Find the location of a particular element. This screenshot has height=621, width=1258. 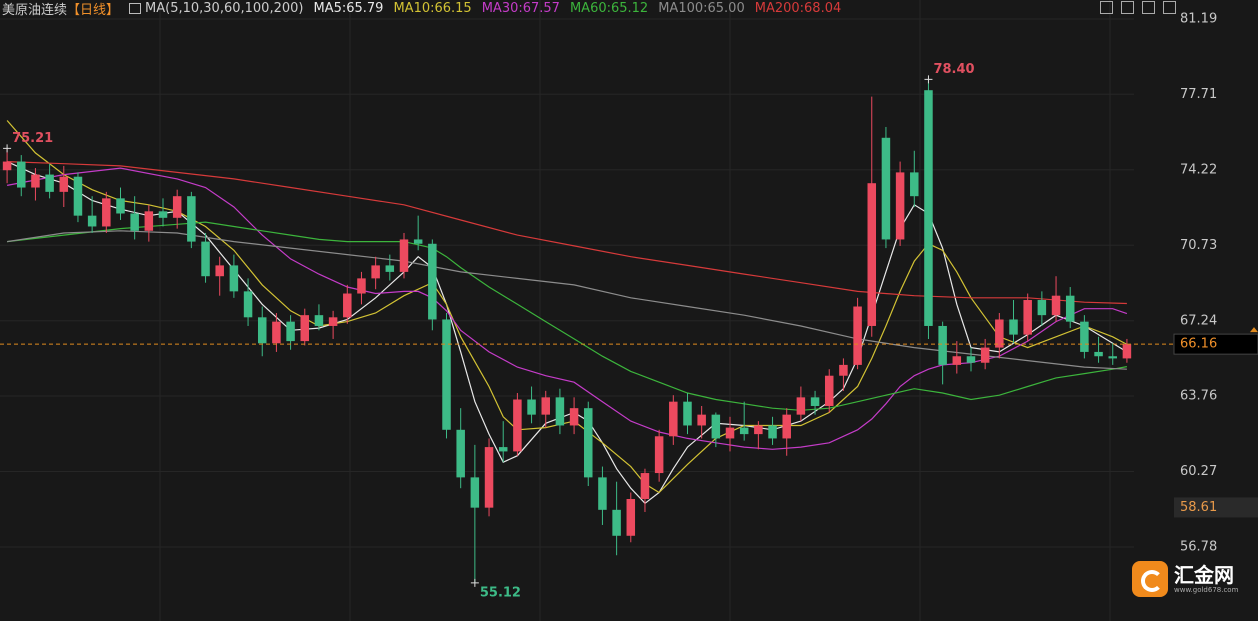

period: 【日线】 is located at coordinates (93, 10).